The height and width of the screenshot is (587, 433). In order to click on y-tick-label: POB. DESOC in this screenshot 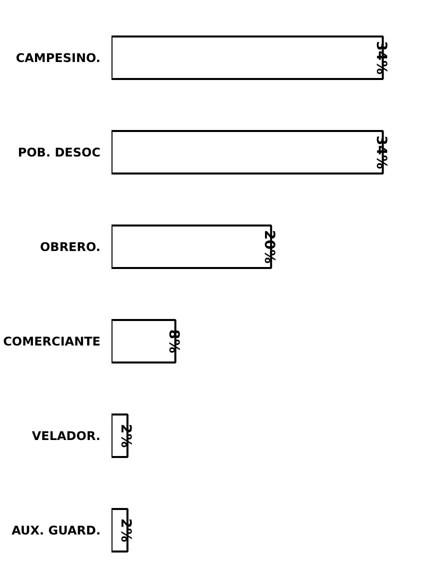, I will do `click(59, 152)`.